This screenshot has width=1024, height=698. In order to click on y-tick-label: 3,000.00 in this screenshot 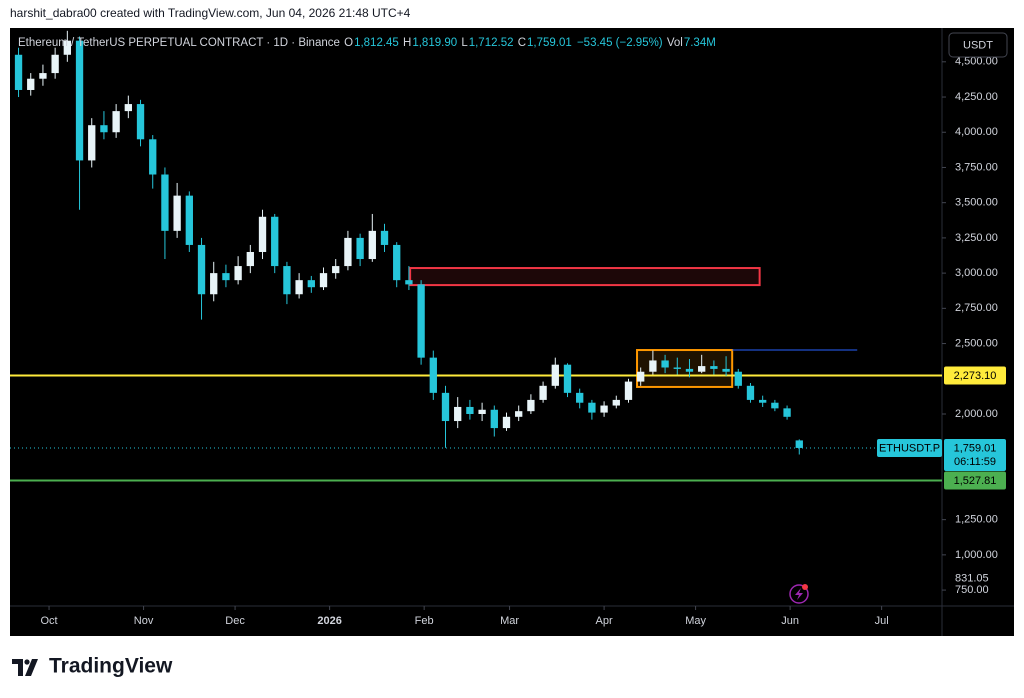, I will do `click(976, 273)`.